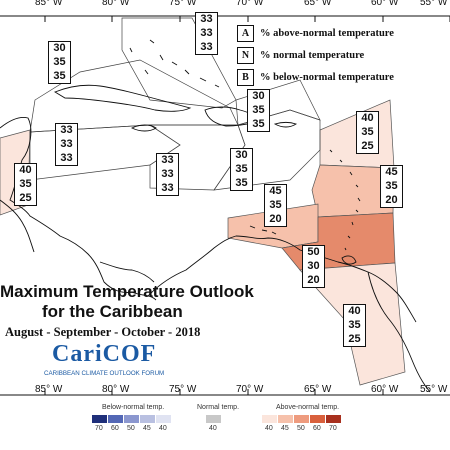 The width and height of the screenshot is (450, 450). I want to click on map-period: August - September - October - 2018, so click(103, 332).